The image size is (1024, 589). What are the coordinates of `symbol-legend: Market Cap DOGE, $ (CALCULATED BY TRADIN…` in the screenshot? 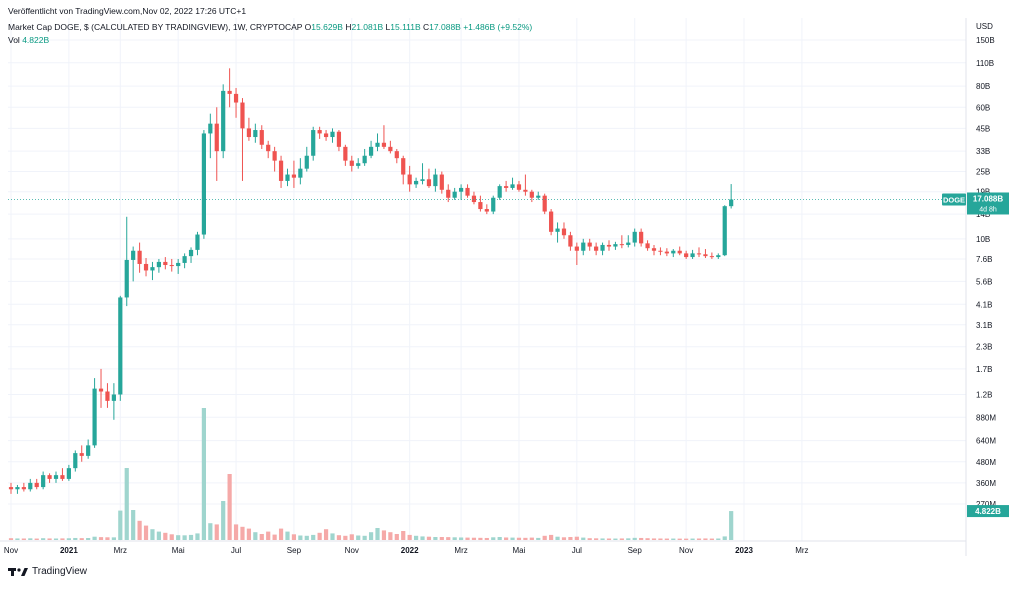 It's located at (270, 27).